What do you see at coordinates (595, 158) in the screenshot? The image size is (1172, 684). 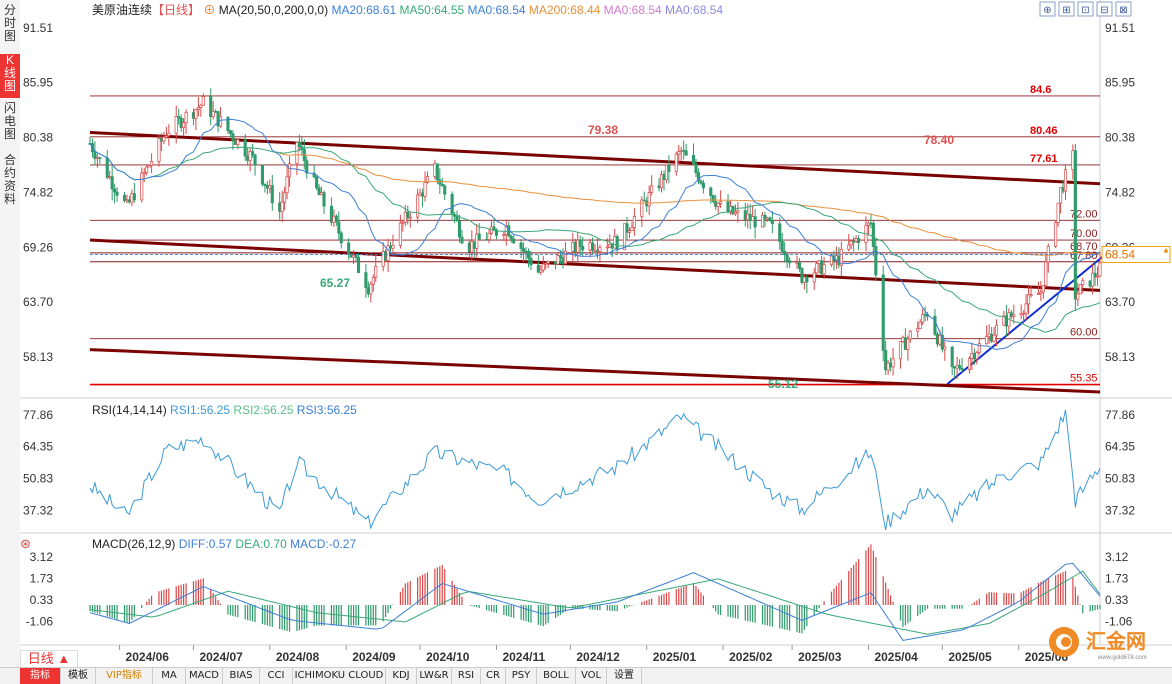 I see `channel-upper-line` at bounding box center [595, 158].